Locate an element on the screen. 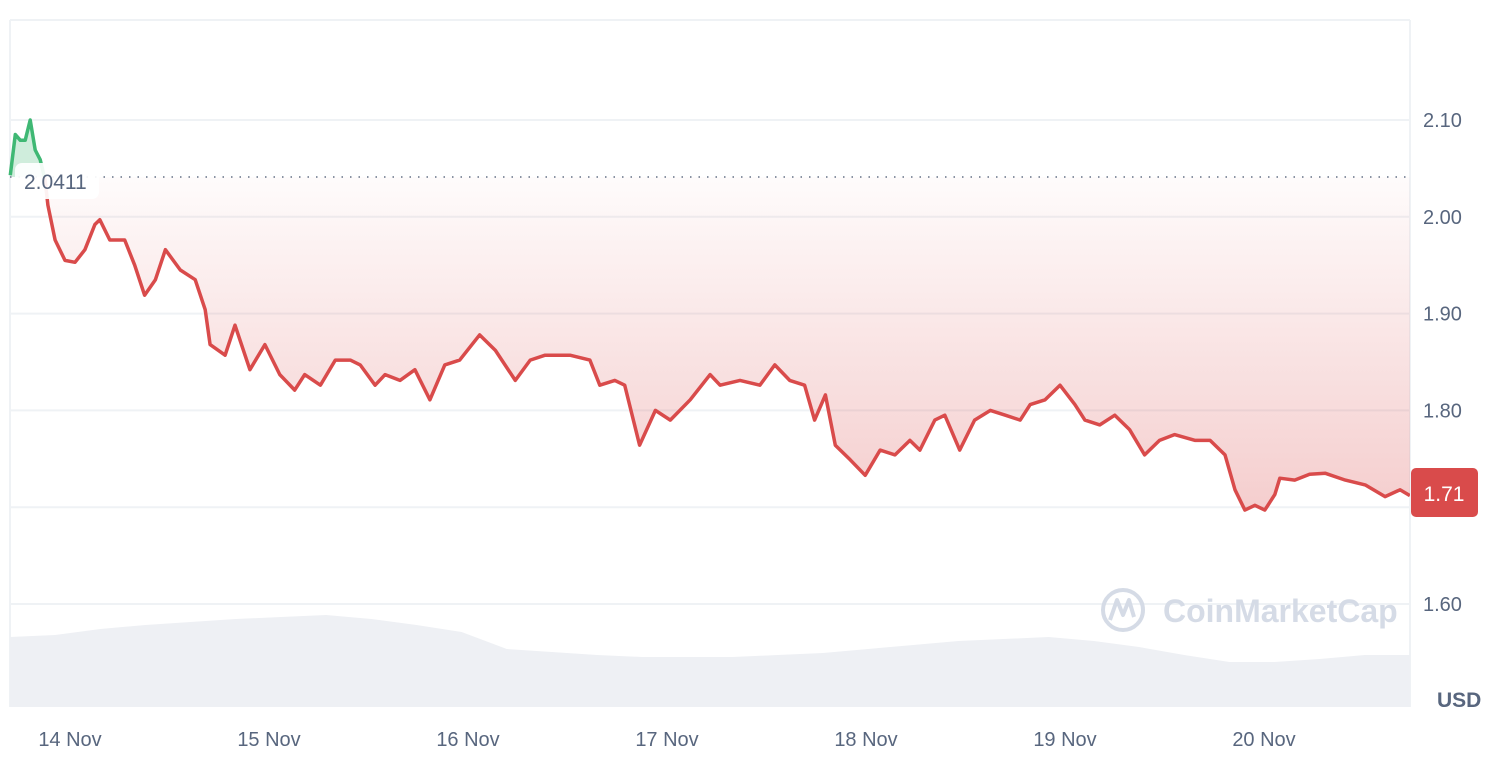 This screenshot has width=1492, height=759. x-tick-label: 18 Nov is located at coordinates (865, 740).